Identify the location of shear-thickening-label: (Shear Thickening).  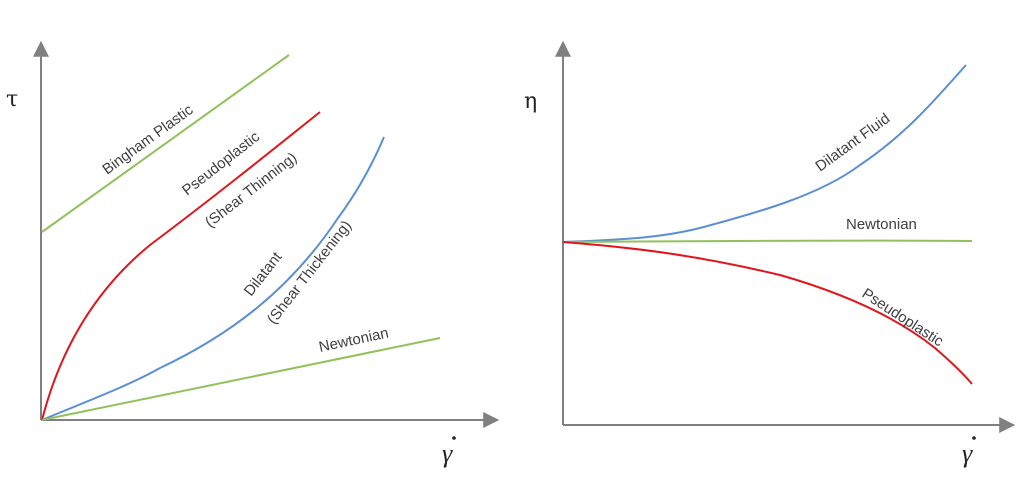
(309, 272).